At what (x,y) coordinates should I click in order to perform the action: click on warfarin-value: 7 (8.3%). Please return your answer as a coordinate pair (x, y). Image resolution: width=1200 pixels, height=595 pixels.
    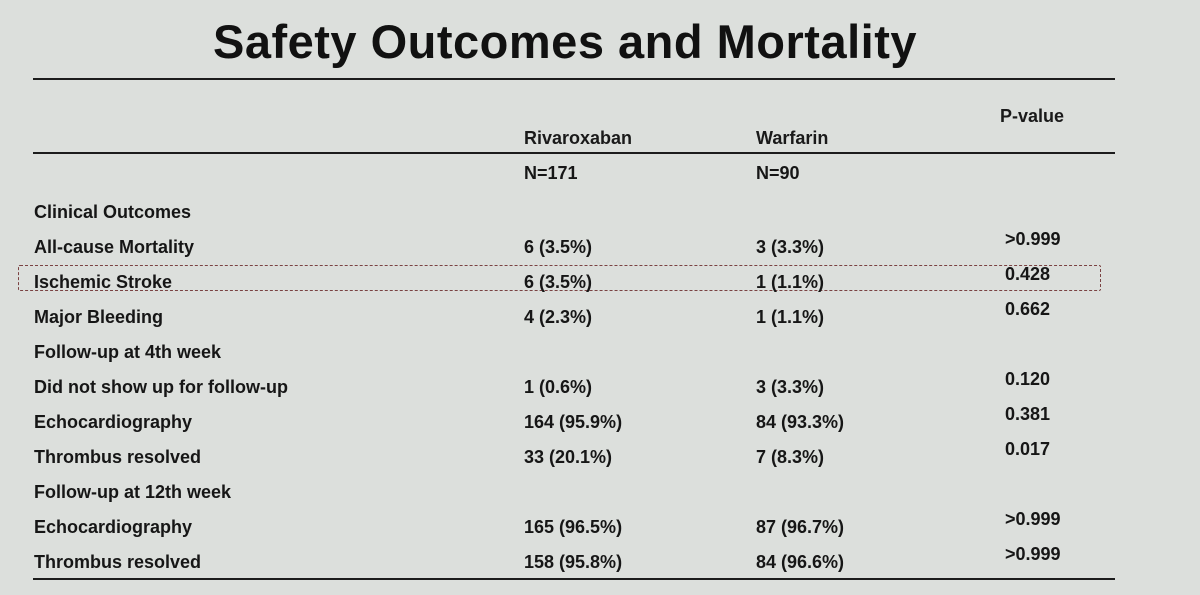
    Looking at the image, I should click on (790, 457).